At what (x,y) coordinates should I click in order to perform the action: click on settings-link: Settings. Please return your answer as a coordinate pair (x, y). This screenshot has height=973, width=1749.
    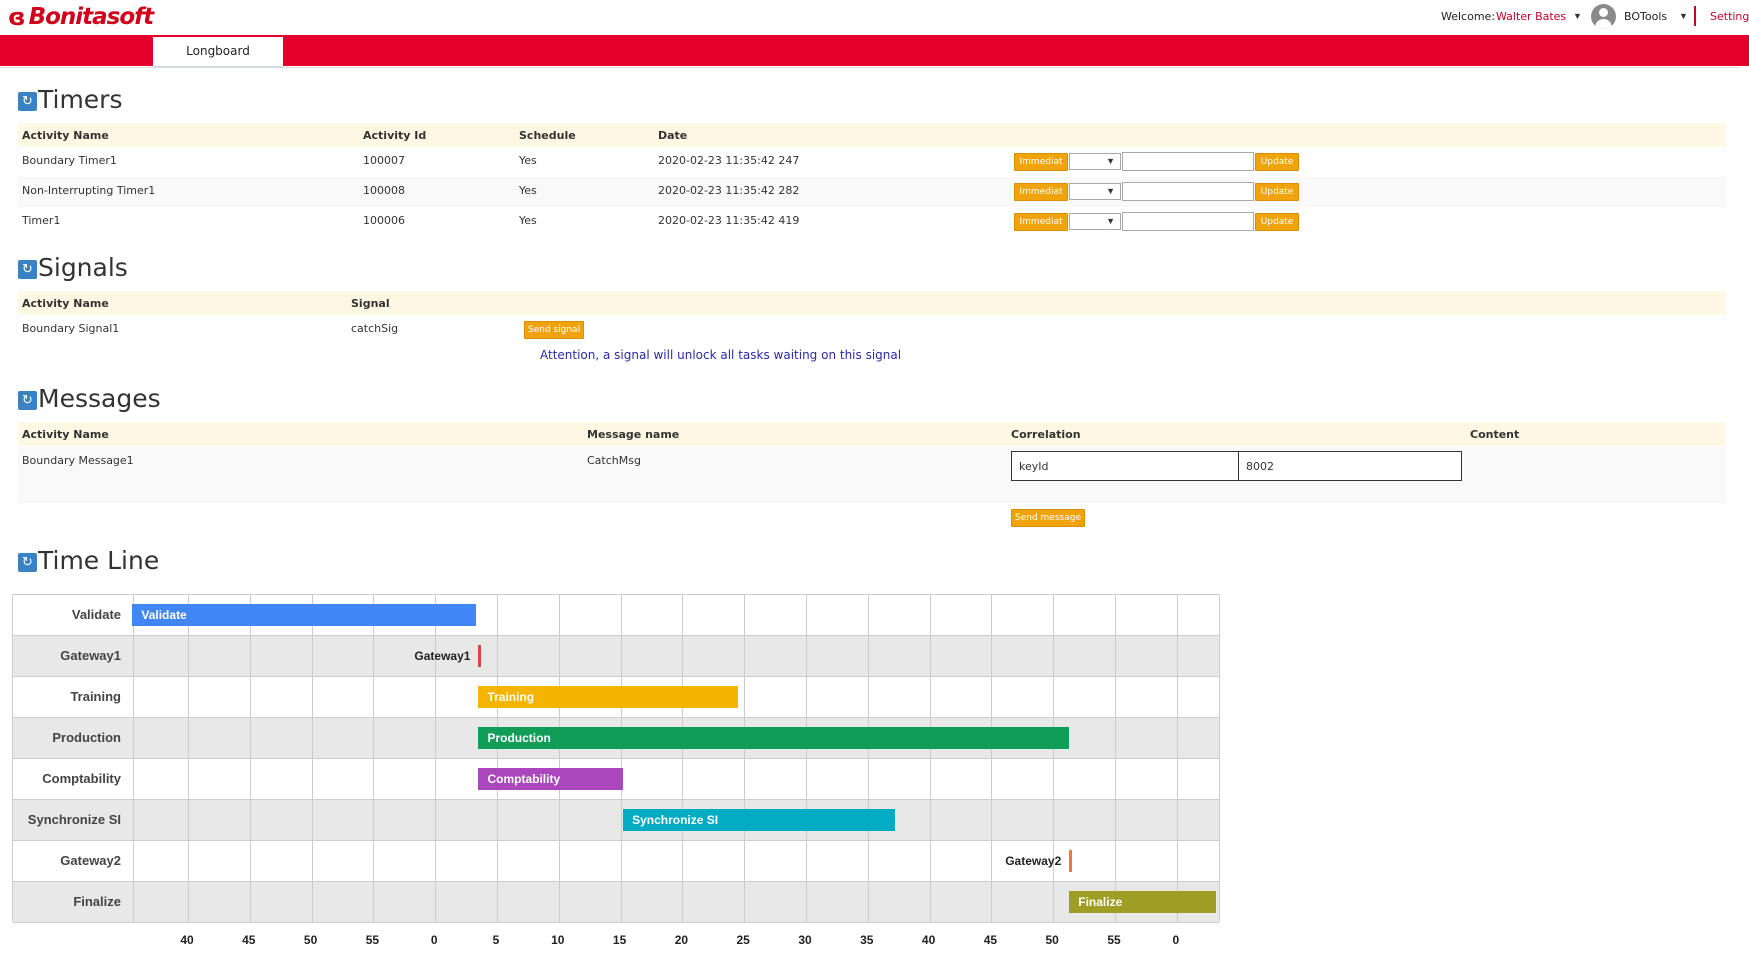
    Looking at the image, I should click on (1729, 16).